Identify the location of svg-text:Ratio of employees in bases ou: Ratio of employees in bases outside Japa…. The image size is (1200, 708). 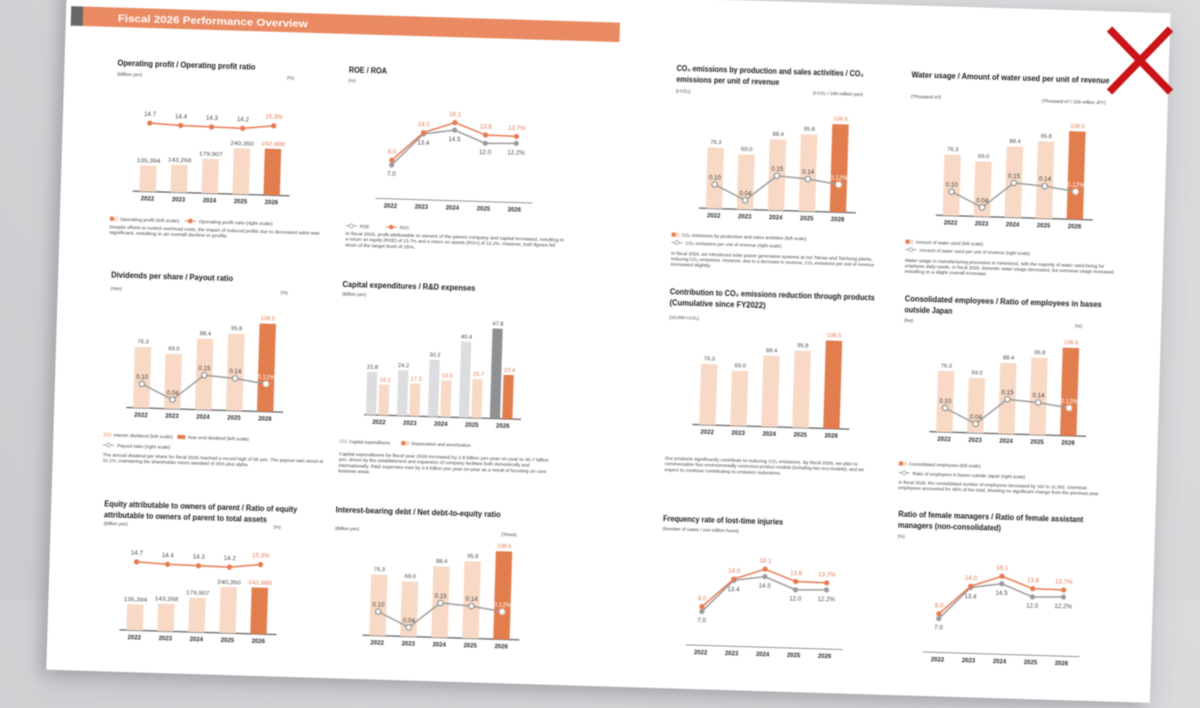
(968, 475).